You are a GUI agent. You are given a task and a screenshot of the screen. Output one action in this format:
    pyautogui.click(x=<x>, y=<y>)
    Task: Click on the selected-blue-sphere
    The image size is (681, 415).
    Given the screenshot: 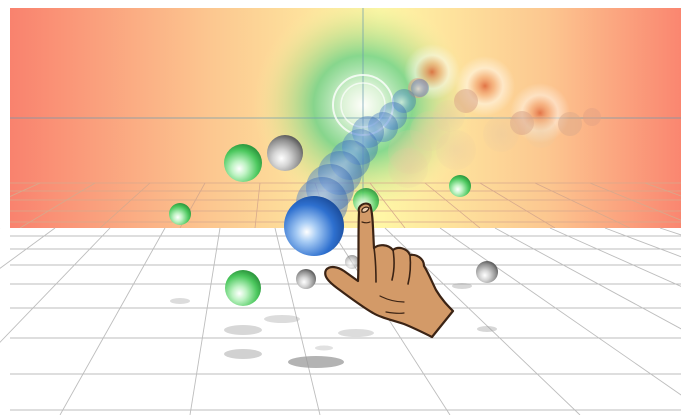 What is the action you would take?
    pyautogui.click(x=314, y=226)
    